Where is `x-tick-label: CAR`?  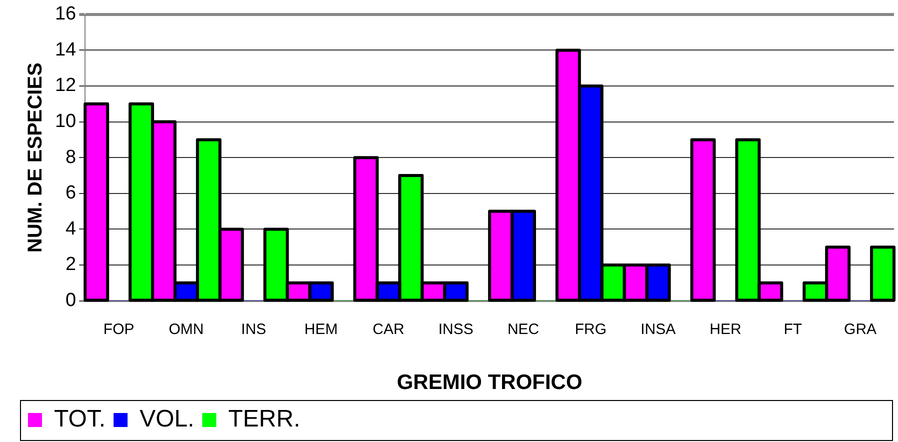 x-tick-label: CAR is located at coordinates (388, 329).